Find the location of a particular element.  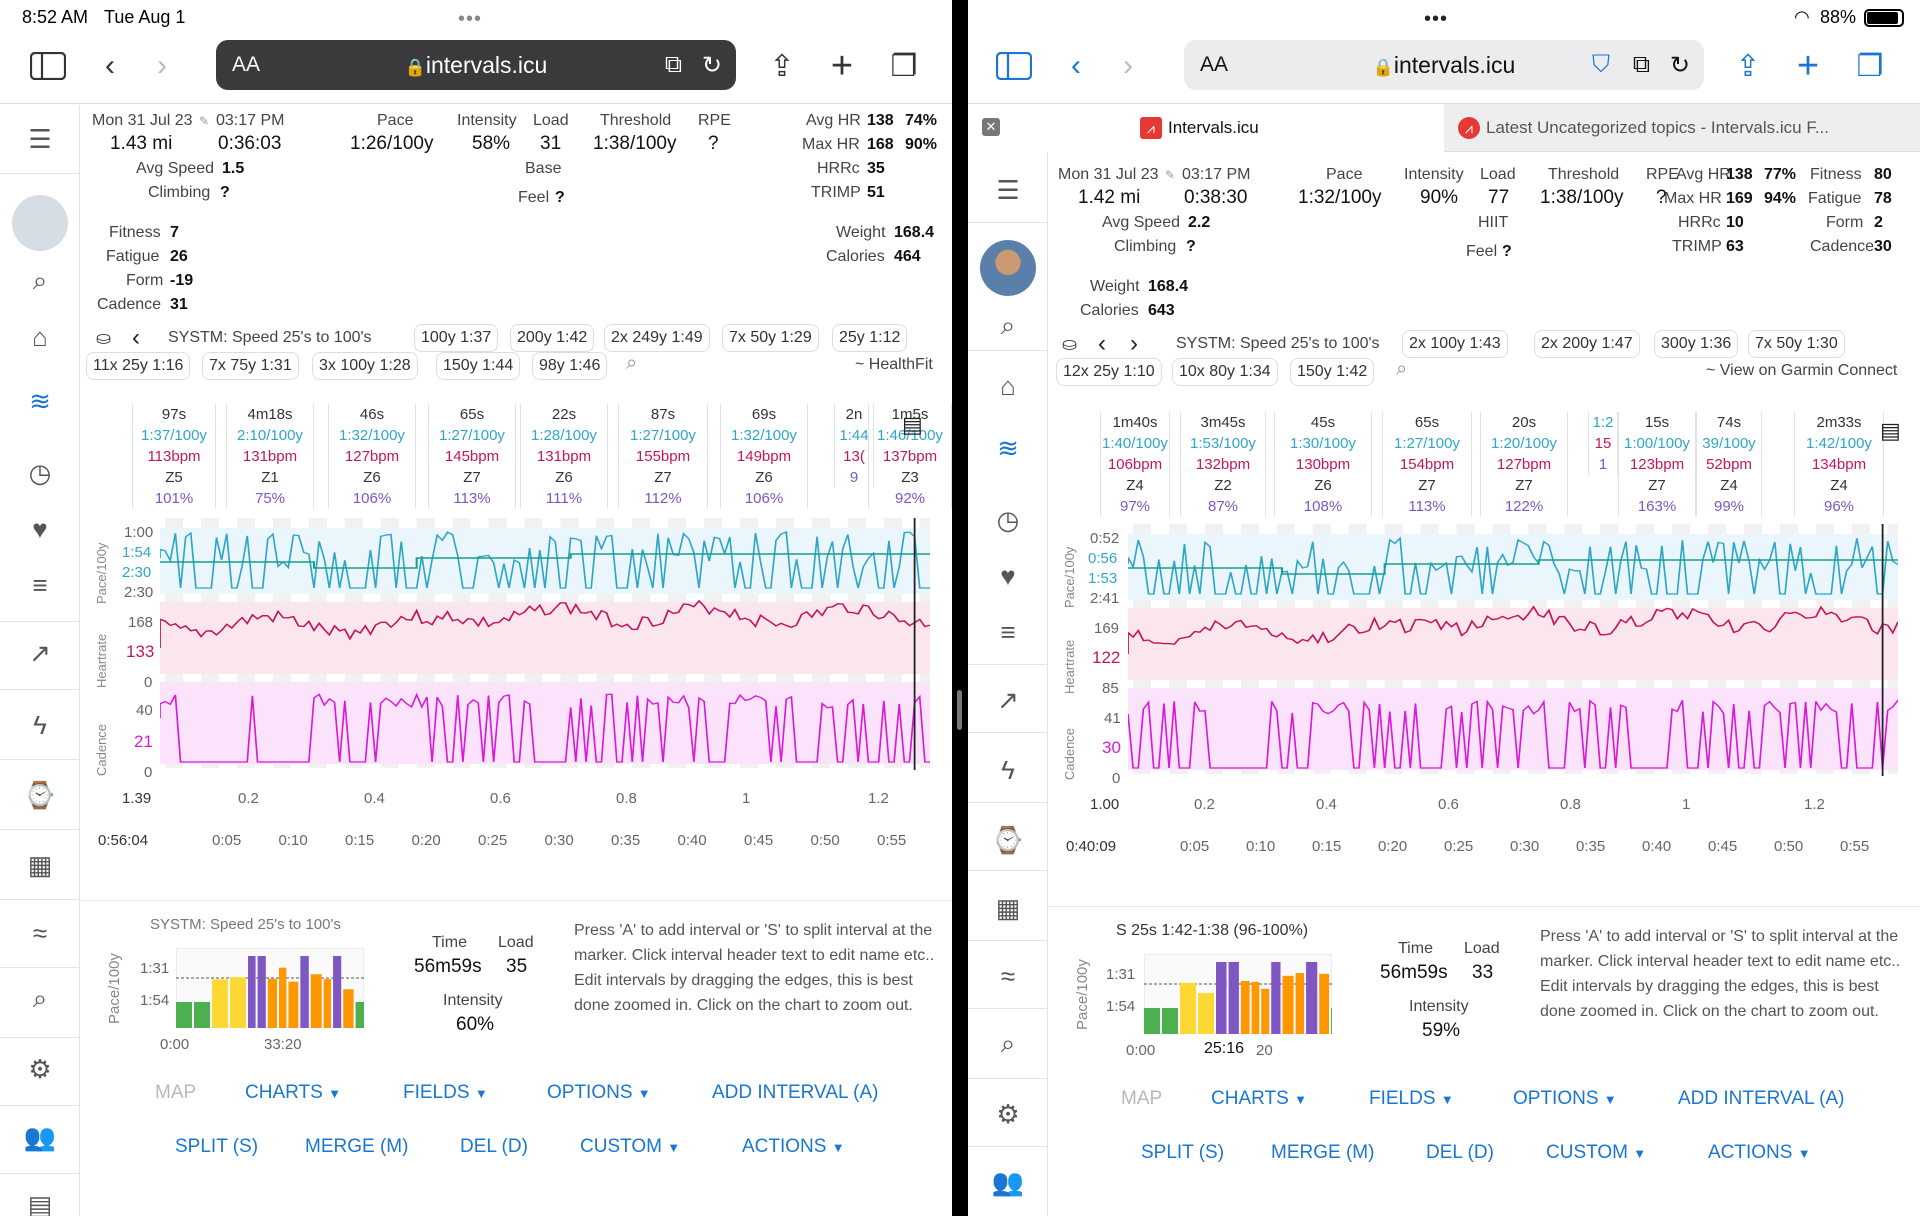

workout-step-chip: 10x 80y 1:34 is located at coordinates (1225, 372).